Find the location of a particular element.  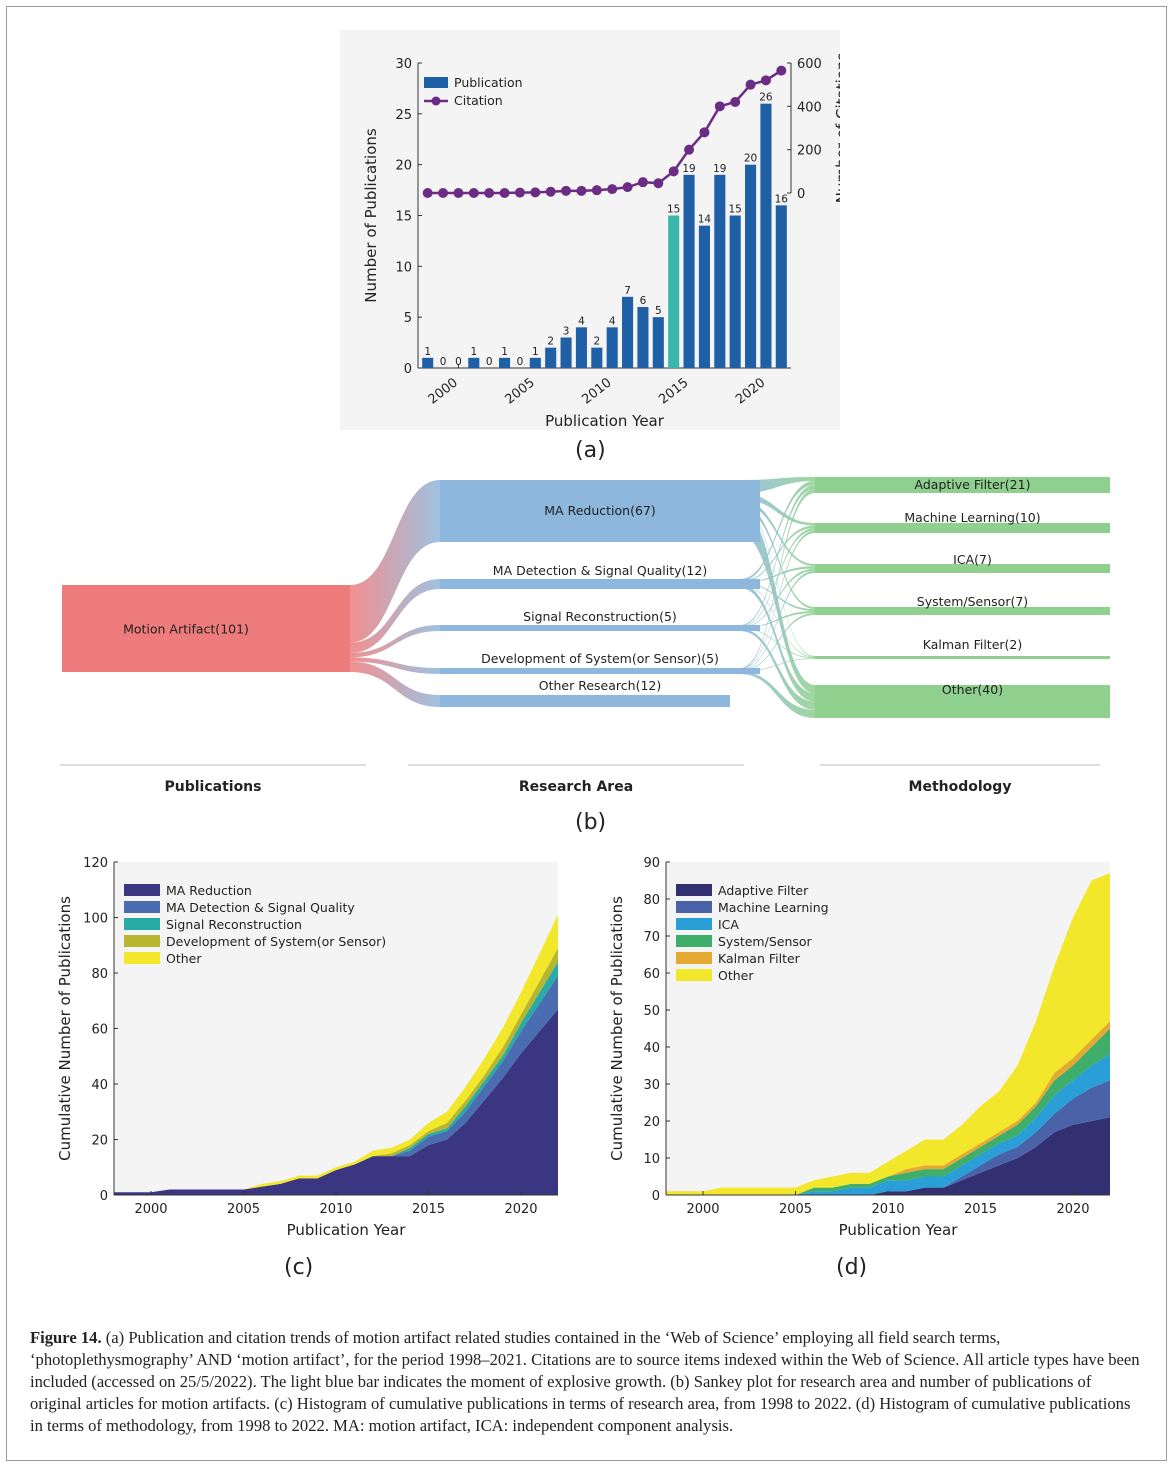

sankey-node-label: Machine Learning(10) is located at coordinates (972, 517).